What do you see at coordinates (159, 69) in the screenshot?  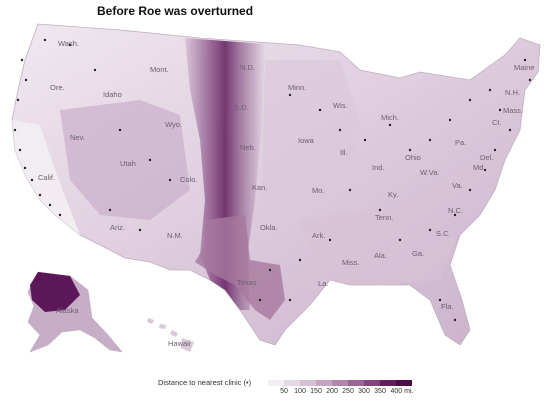 I see `label-mont: Mont.` at bounding box center [159, 69].